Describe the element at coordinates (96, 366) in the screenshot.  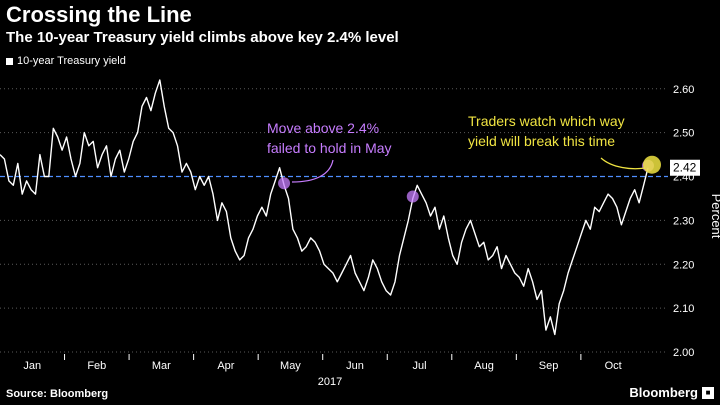
I see `x-tick-label: Feb` at that location.